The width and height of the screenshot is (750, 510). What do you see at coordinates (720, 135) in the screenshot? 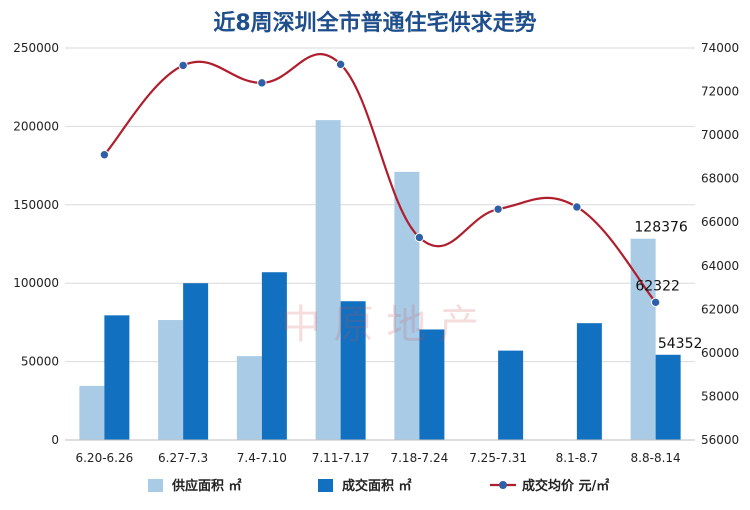
I see `y-right-tick-label: 70000` at bounding box center [720, 135].